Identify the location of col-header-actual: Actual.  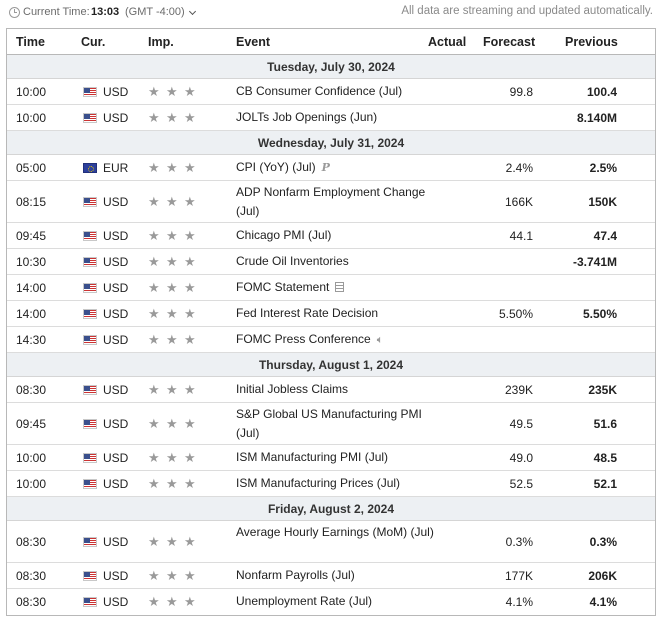
(447, 42).